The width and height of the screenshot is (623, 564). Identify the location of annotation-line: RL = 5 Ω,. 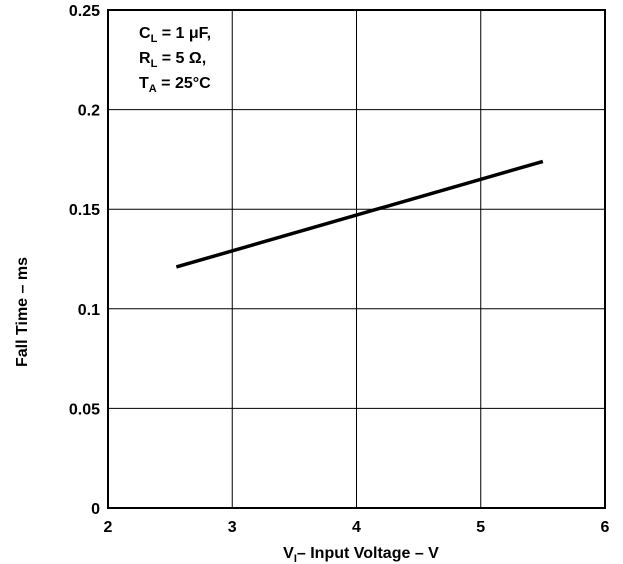
(172, 60).